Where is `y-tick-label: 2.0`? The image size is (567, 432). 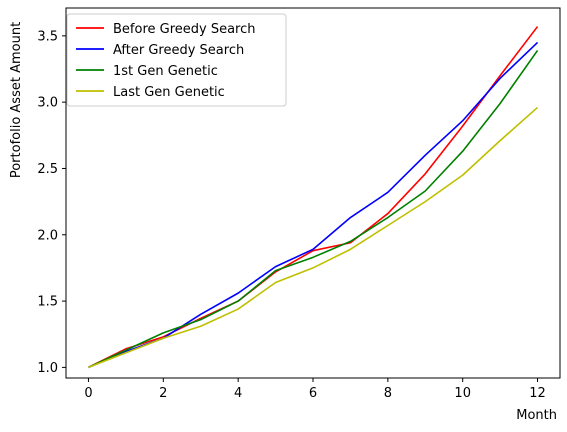 y-tick-label: 2.0 is located at coordinates (47, 235).